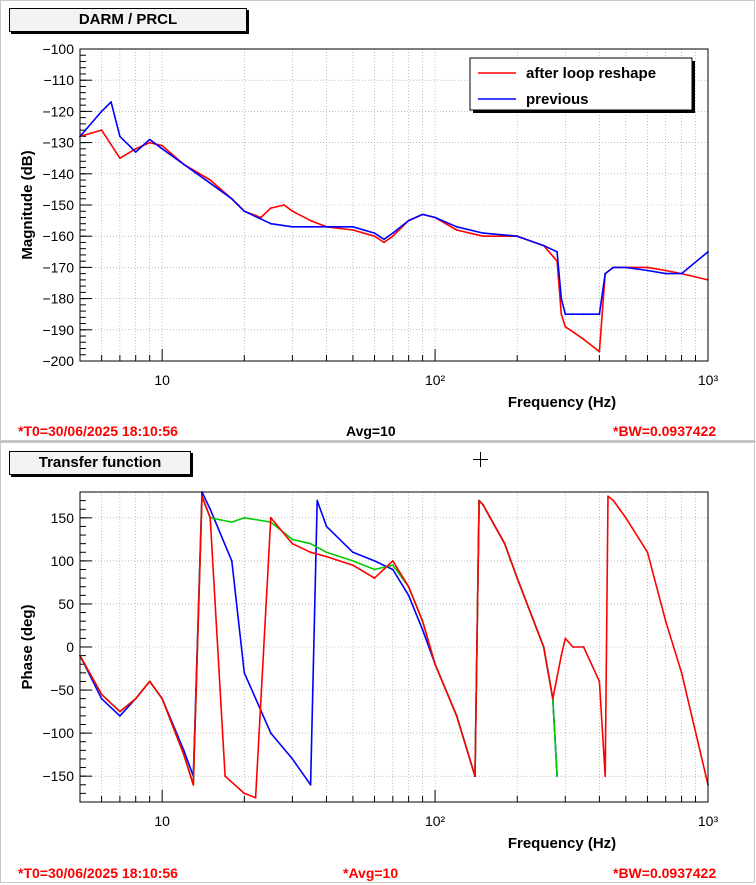  I want to click on x-axis-title: Frequency (Hz), so click(562, 402).